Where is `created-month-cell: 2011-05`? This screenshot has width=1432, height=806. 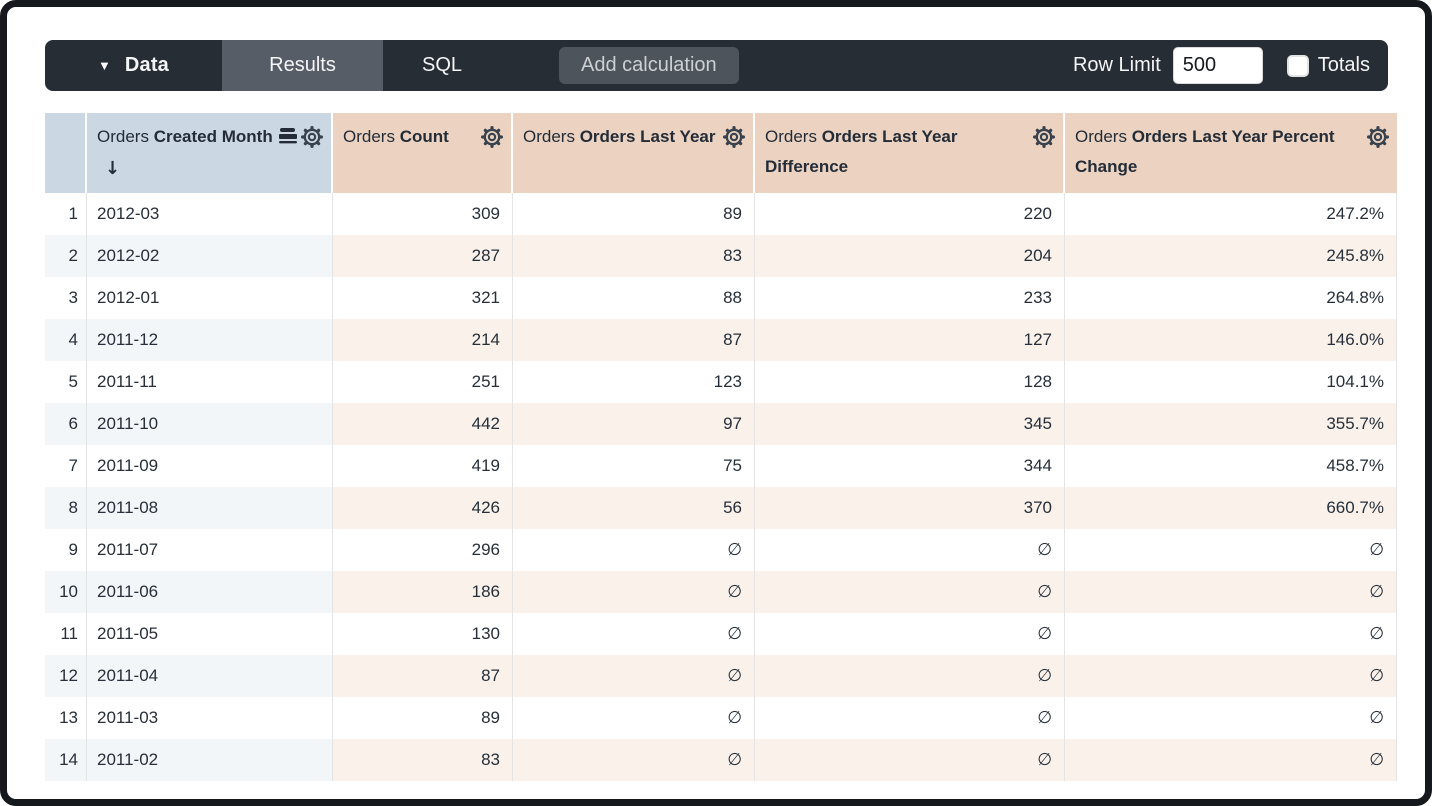 created-month-cell: 2011-05 is located at coordinates (210, 634).